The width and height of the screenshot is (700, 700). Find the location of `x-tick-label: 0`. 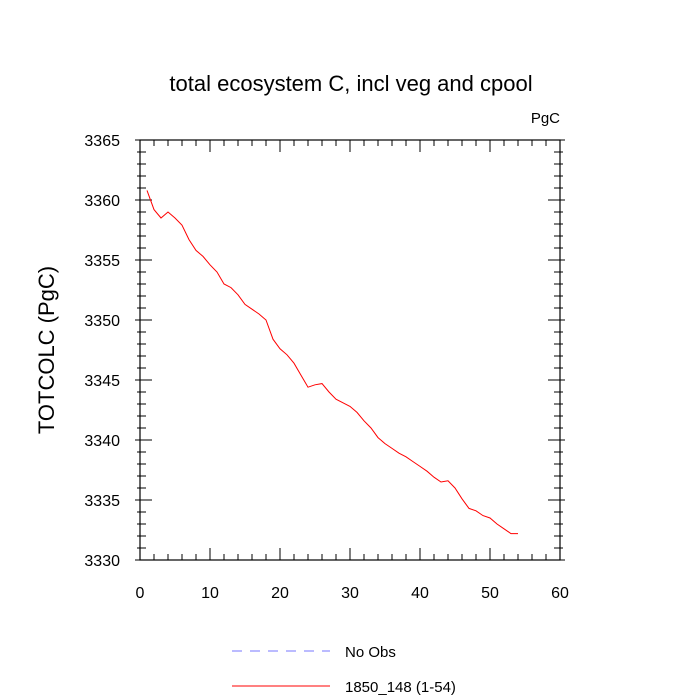

x-tick-label: 0 is located at coordinates (140, 593).